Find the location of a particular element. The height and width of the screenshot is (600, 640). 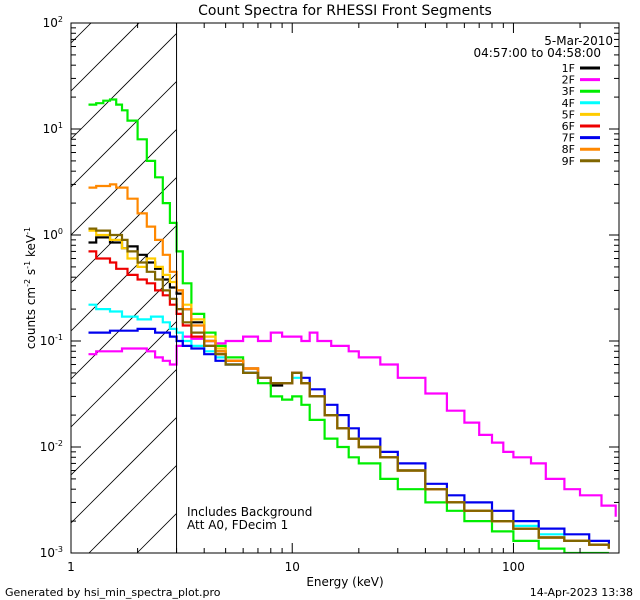

x-tick-label: 100 is located at coordinates (513, 567).